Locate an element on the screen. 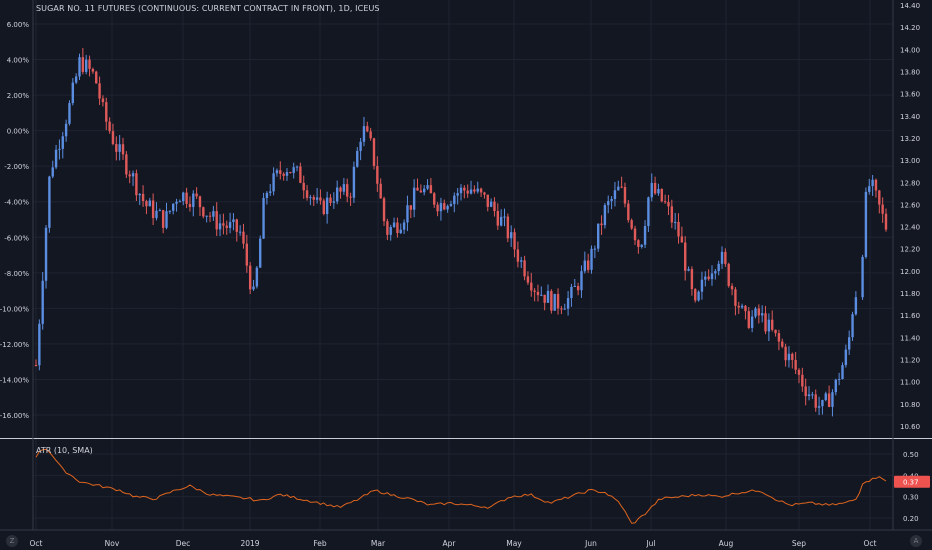  atr-line is located at coordinates (461, 486).